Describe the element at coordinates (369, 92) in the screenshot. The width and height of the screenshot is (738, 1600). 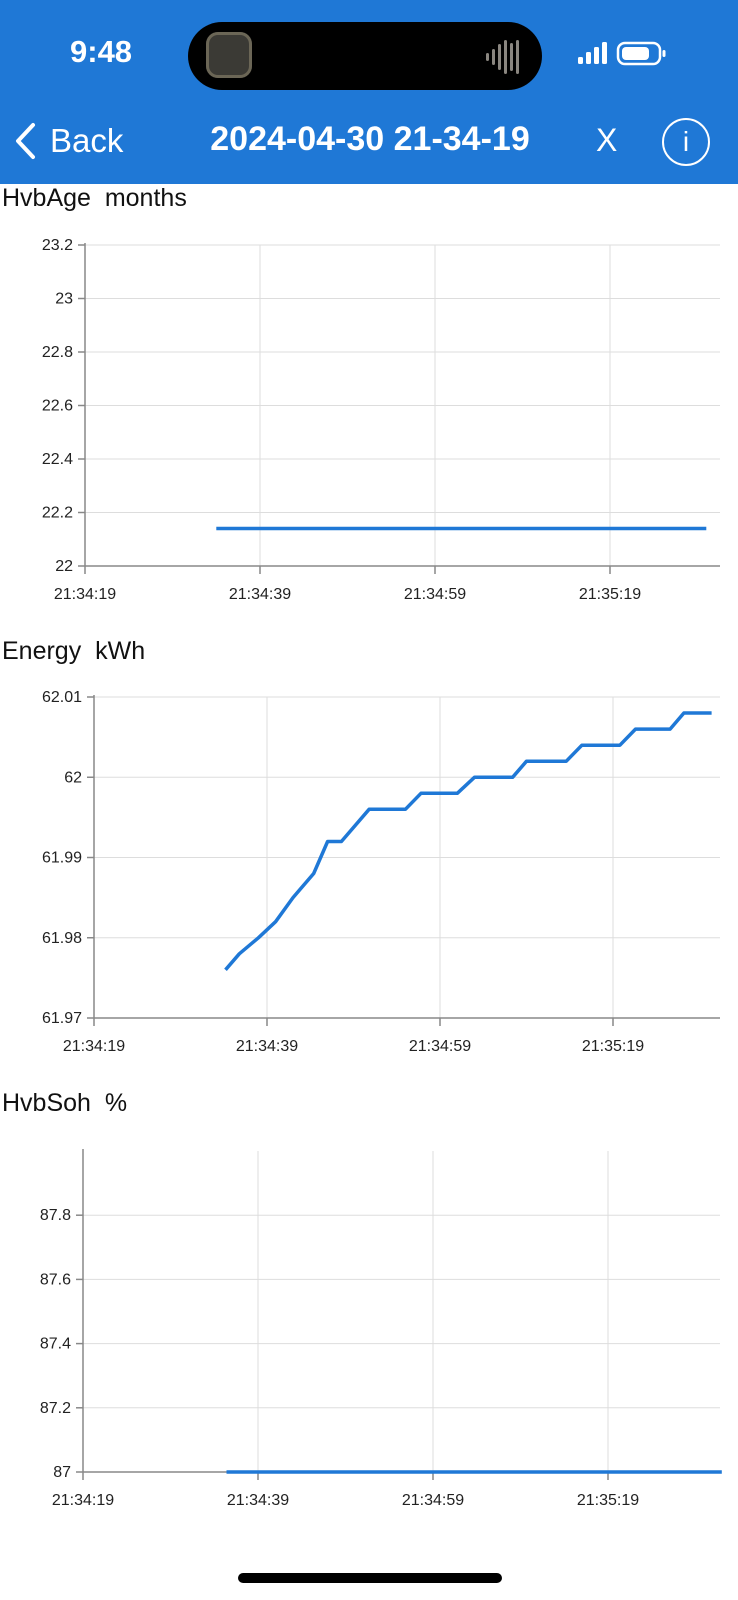
I see `nav-header: 9:48 Back 2024-04-30 21-34-19` at that location.